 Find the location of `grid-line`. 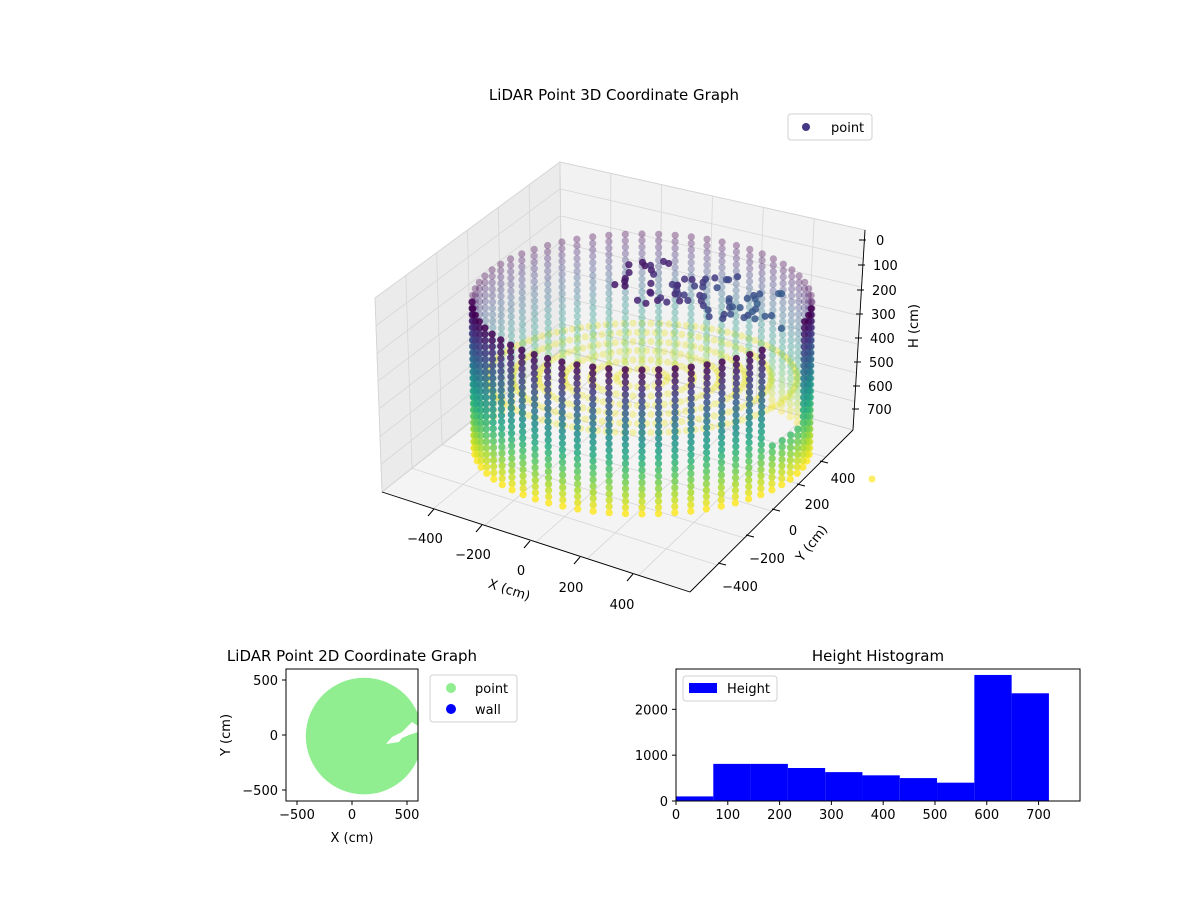

grid-line is located at coordinates (469, 312).